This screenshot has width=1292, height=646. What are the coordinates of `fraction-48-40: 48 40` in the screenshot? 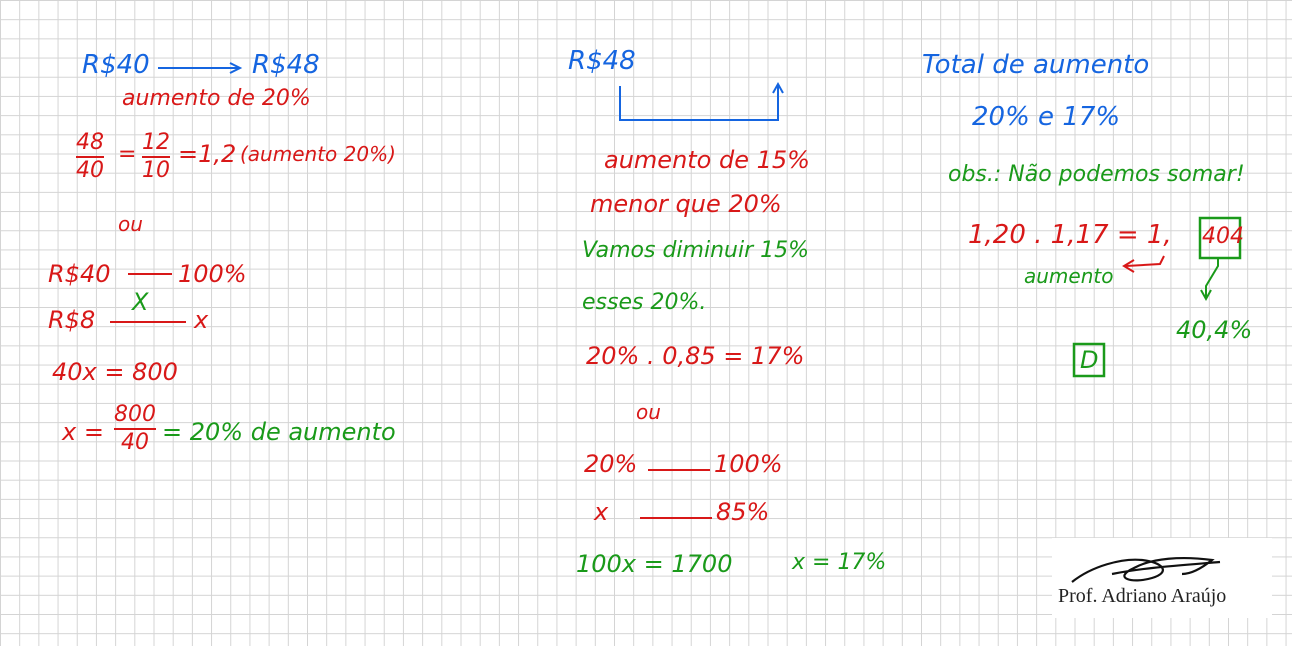 It's located at (90, 157).